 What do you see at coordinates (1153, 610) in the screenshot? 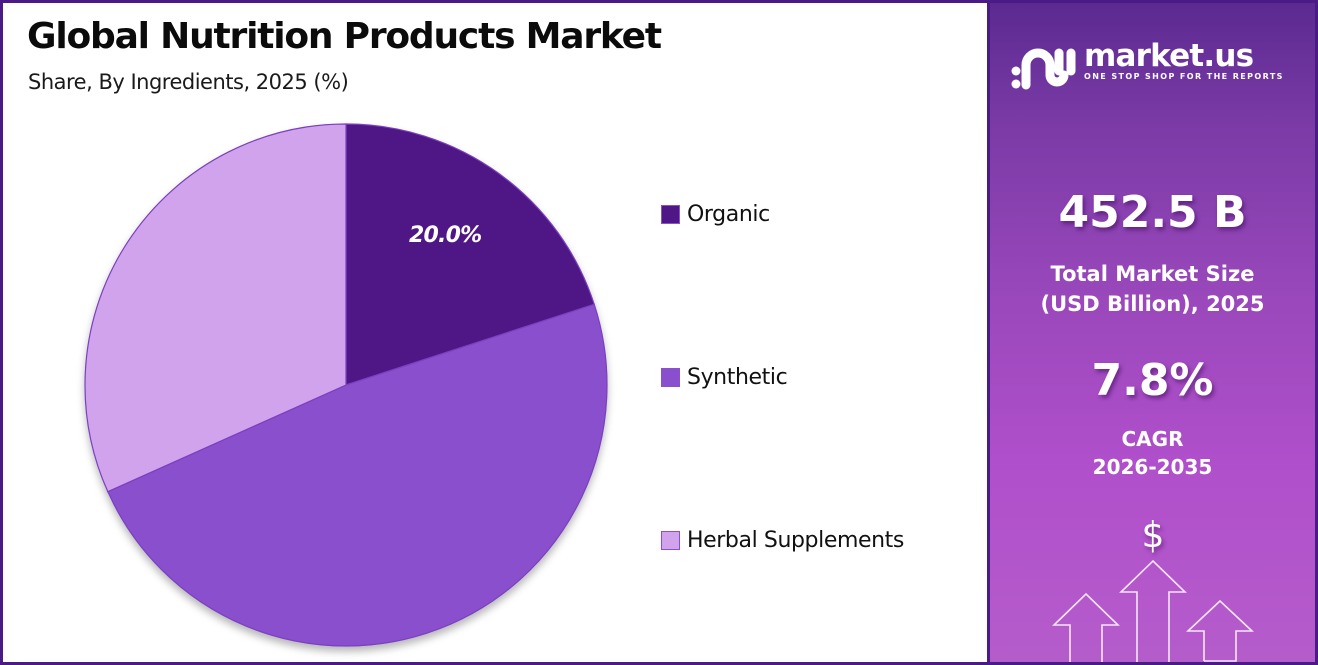
I see `growth-arrows-icon` at bounding box center [1153, 610].